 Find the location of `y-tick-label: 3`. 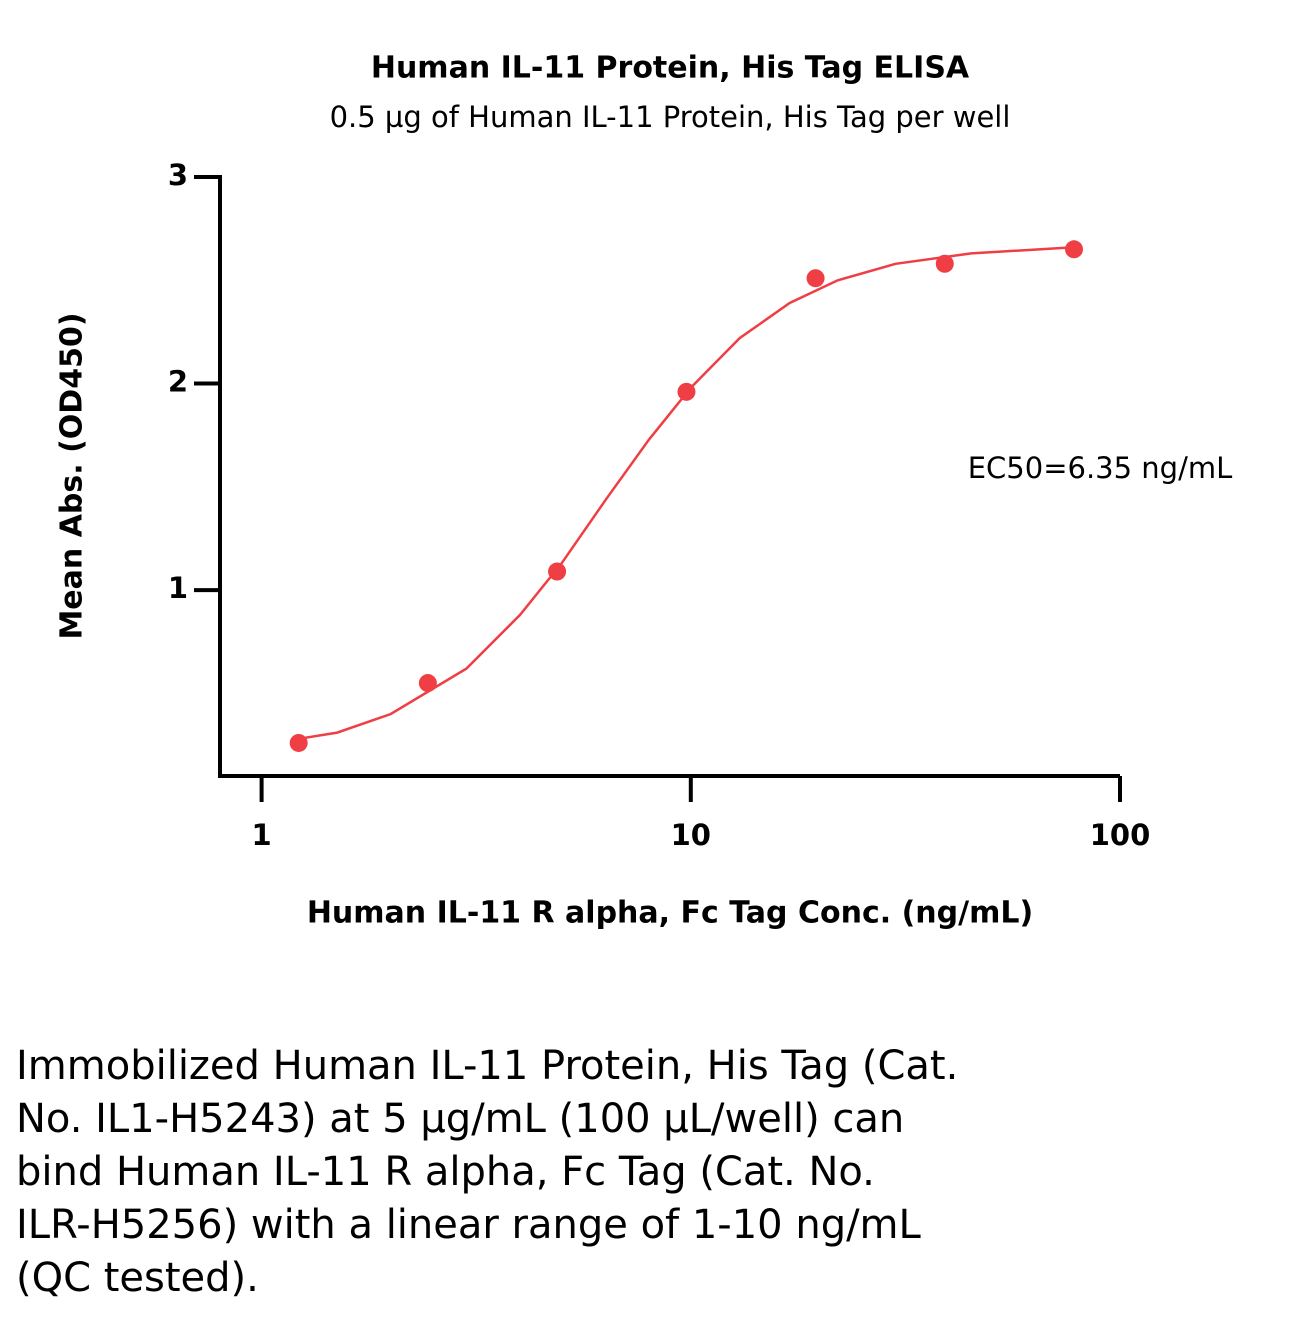

y-tick-label: 3 is located at coordinates (178, 175).